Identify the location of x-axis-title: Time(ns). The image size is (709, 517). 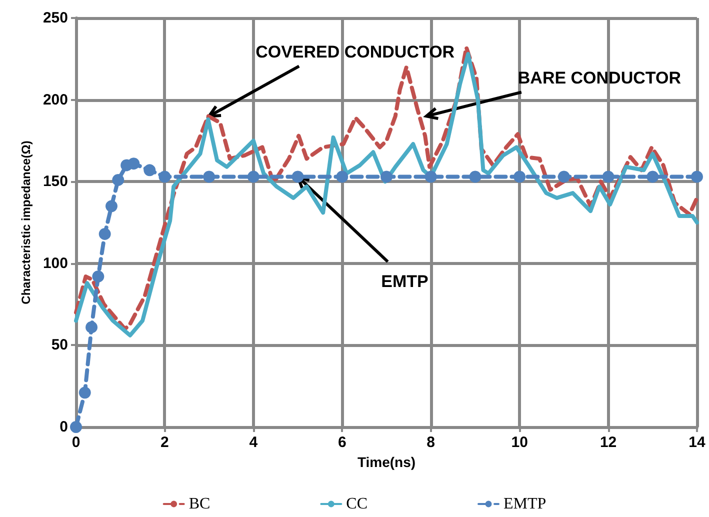
(386, 462).